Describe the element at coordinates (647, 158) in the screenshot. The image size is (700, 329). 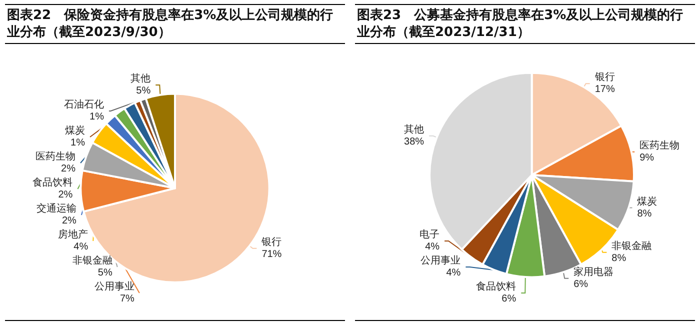
I see `data-label: 9%` at that location.